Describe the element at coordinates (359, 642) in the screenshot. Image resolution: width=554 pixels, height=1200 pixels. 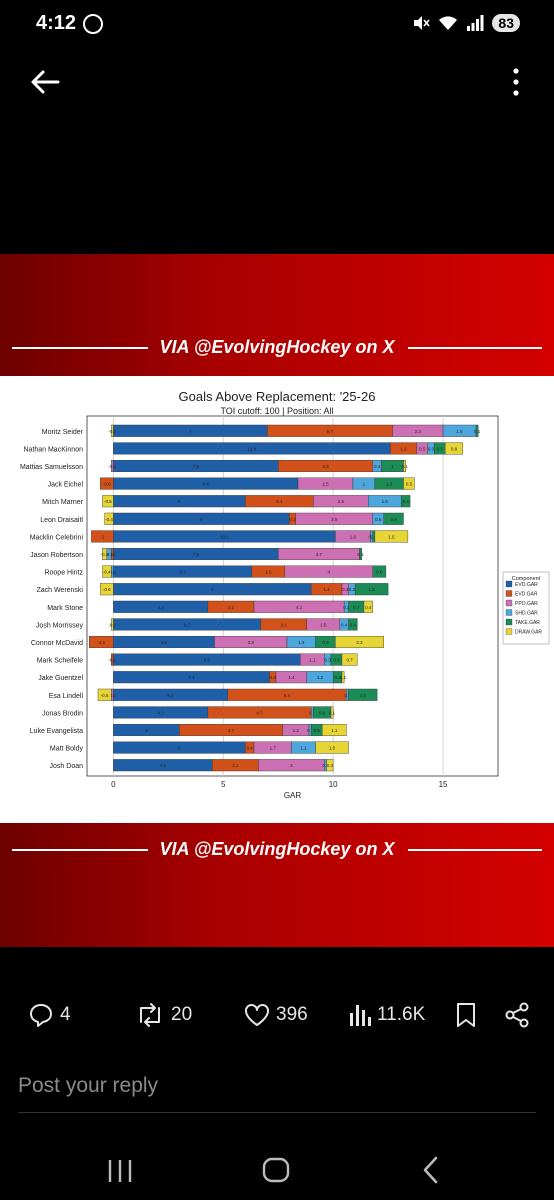
I see `data-label: 2.2` at that location.